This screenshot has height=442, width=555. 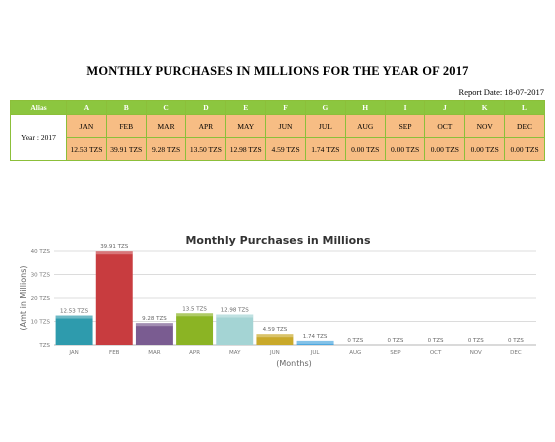 I want to click on data-label: 9.28 TZS, so click(x=154, y=319).